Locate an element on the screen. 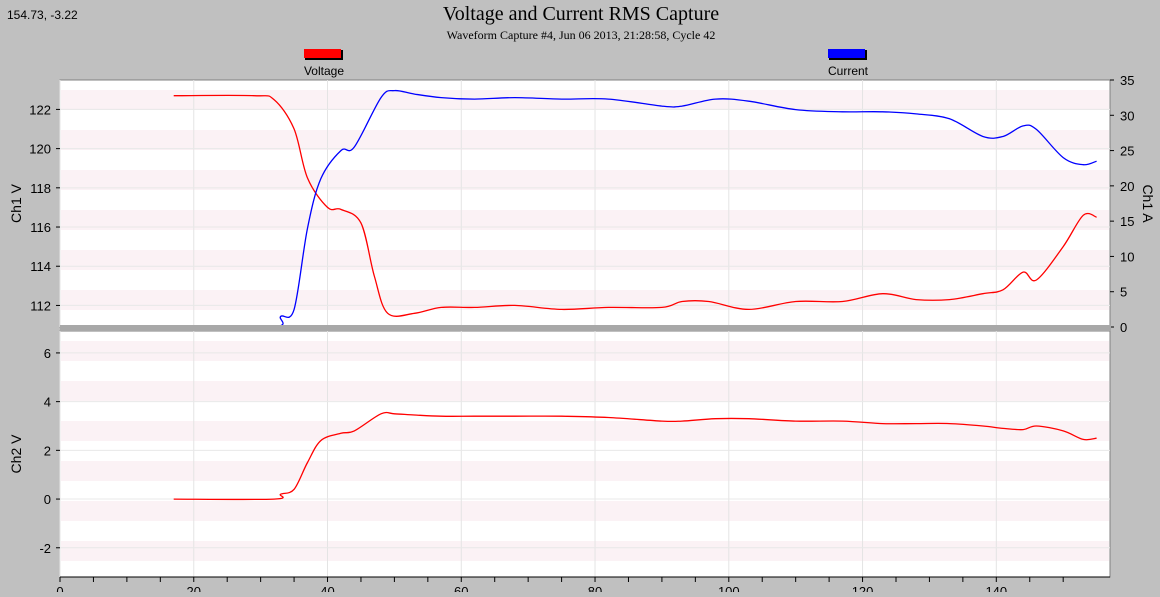 The image size is (1160, 597). left-tick-label: 4 is located at coordinates (47, 402).